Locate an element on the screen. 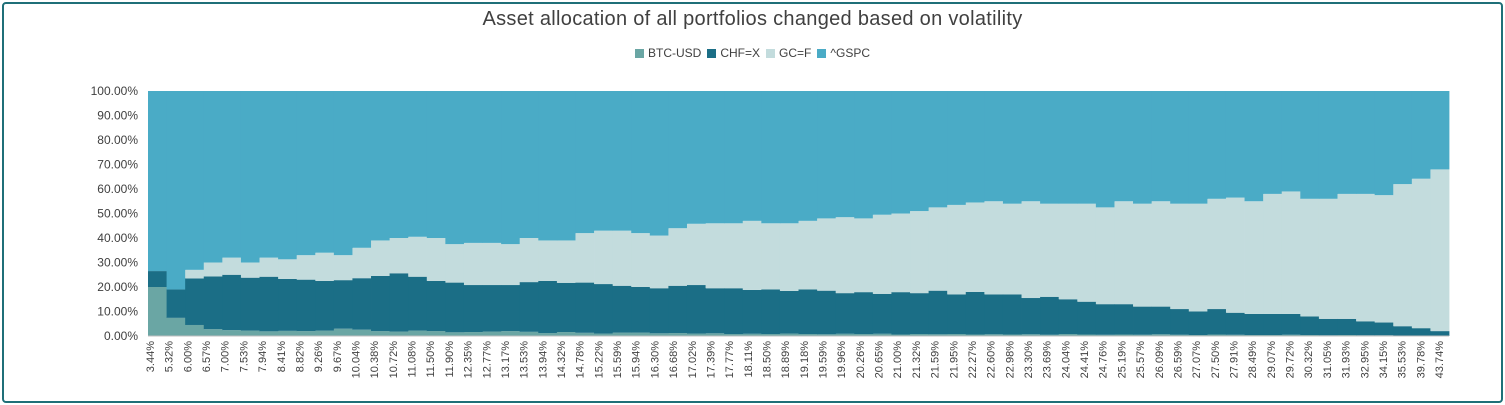 The height and width of the screenshot is (405, 1505). x-tick-label: 13.94% is located at coordinates (543, 360).